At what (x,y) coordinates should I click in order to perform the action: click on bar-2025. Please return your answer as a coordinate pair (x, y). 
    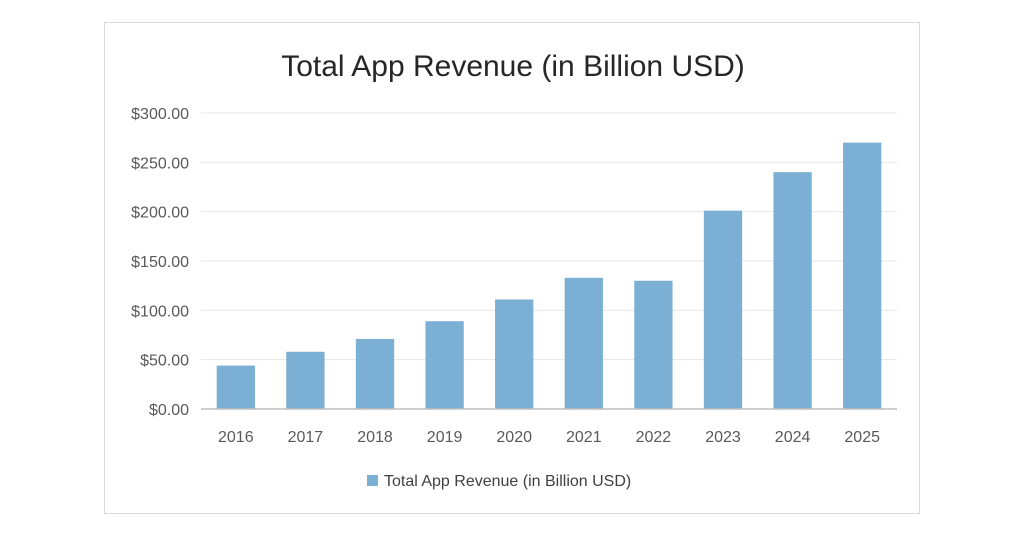
    Looking at the image, I should click on (862, 275).